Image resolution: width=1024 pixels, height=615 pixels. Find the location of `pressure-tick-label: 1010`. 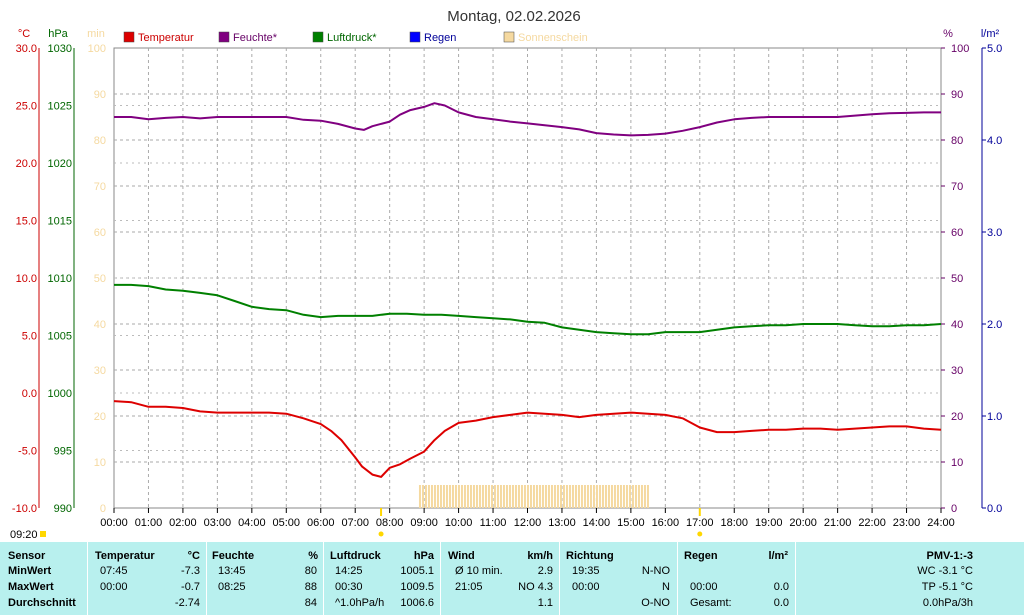

pressure-tick-label: 1010 is located at coordinates (60, 279).